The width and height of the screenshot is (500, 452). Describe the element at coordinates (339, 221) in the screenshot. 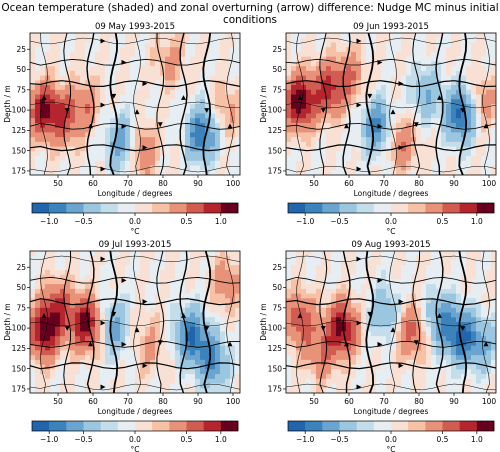

I see `colorbar-tick-label: −0.5` at that location.